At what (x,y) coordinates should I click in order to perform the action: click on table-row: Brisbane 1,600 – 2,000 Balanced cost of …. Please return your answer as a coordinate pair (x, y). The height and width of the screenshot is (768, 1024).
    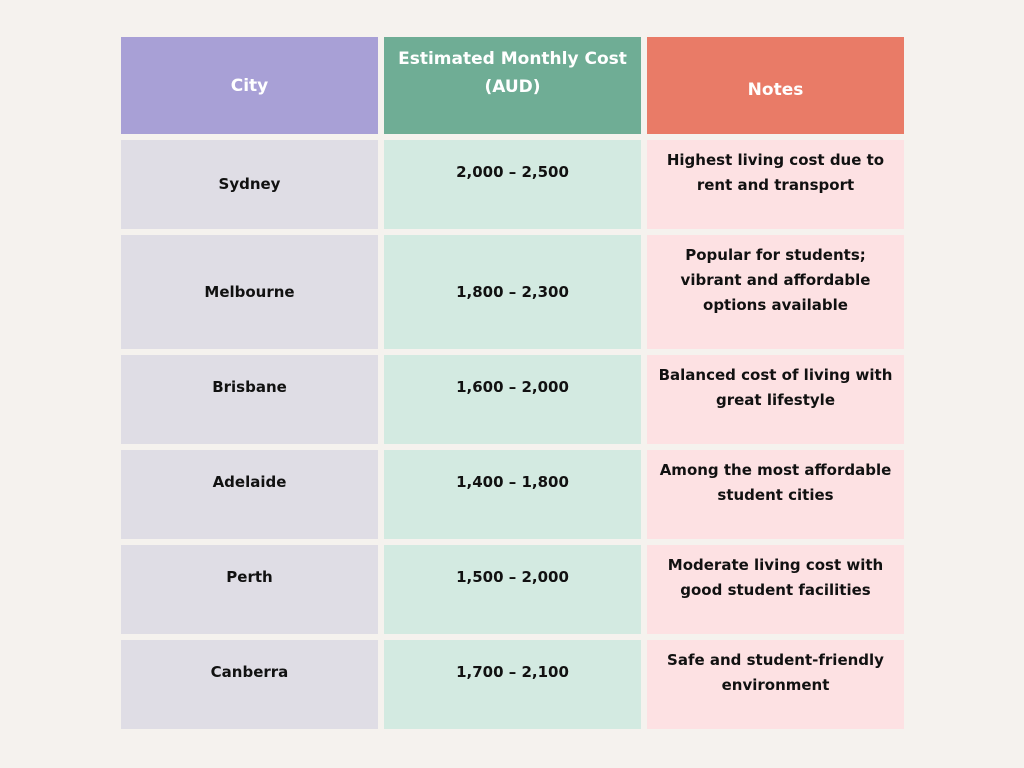
    Looking at the image, I should click on (512, 399).